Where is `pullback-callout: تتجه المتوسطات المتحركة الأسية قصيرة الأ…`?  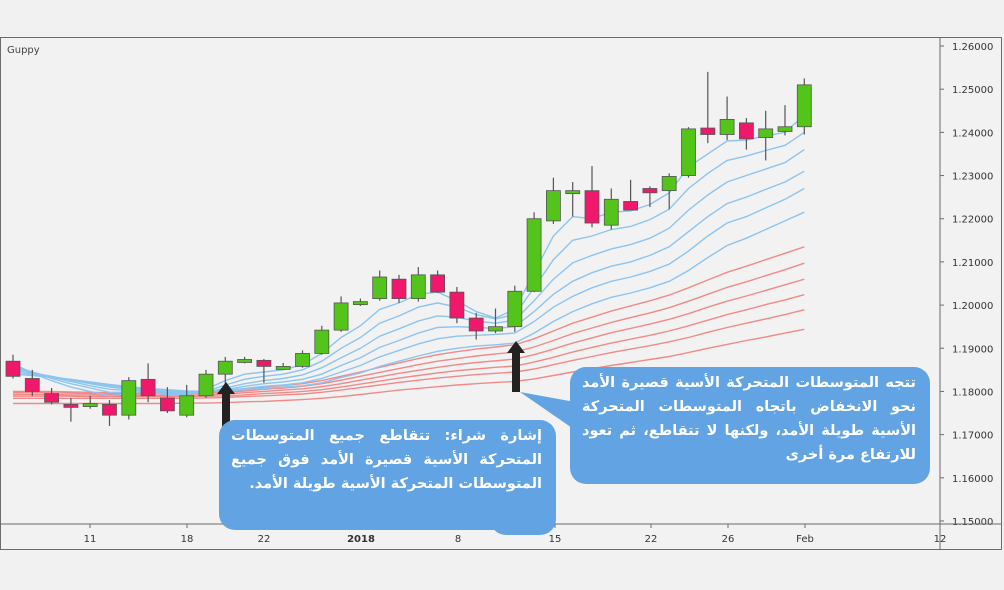
pullback-callout: تتجه المتوسطات المتحركة الأسية قصيرة الأ… is located at coordinates (750, 425).